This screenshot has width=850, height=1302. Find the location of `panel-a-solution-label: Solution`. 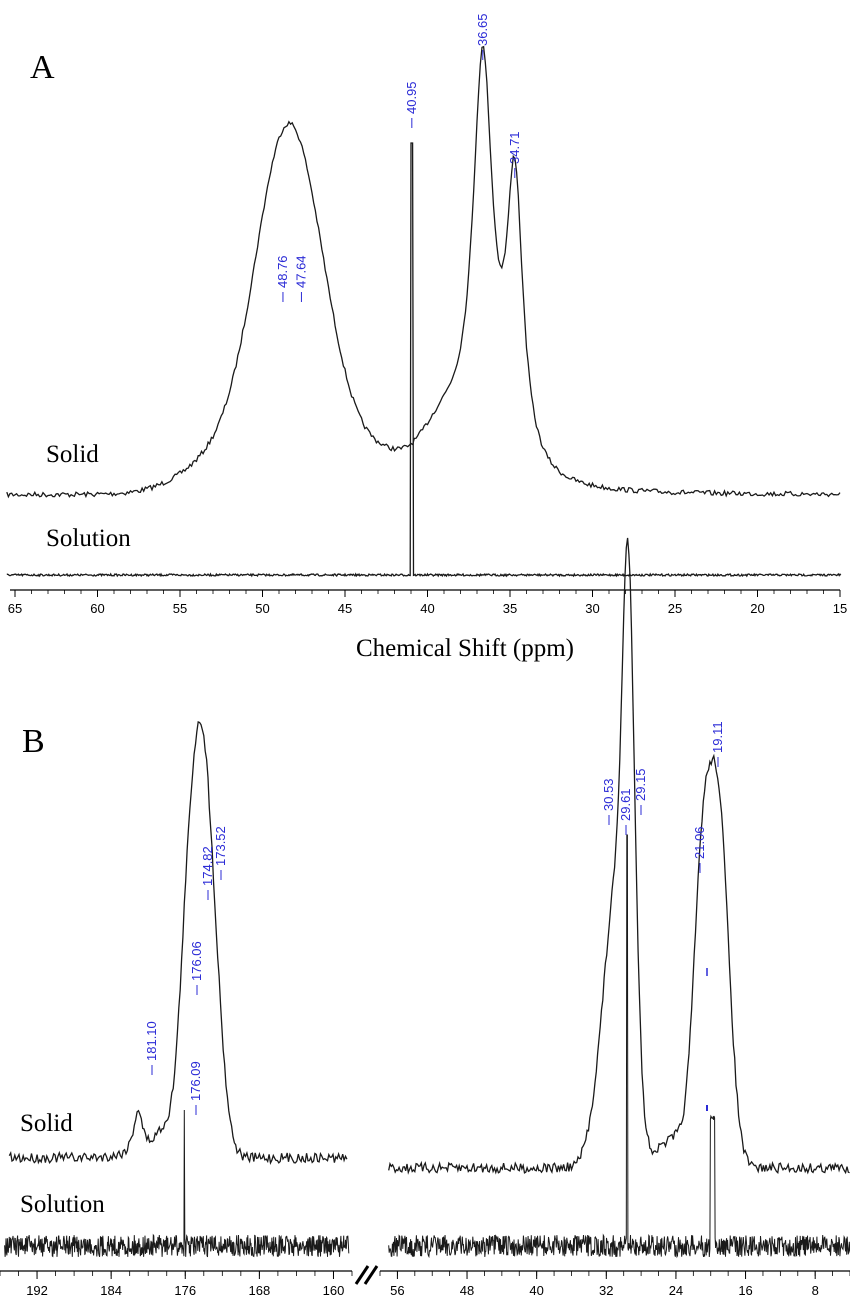

panel-a-solution-label: Solution is located at coordinates (88, 538).